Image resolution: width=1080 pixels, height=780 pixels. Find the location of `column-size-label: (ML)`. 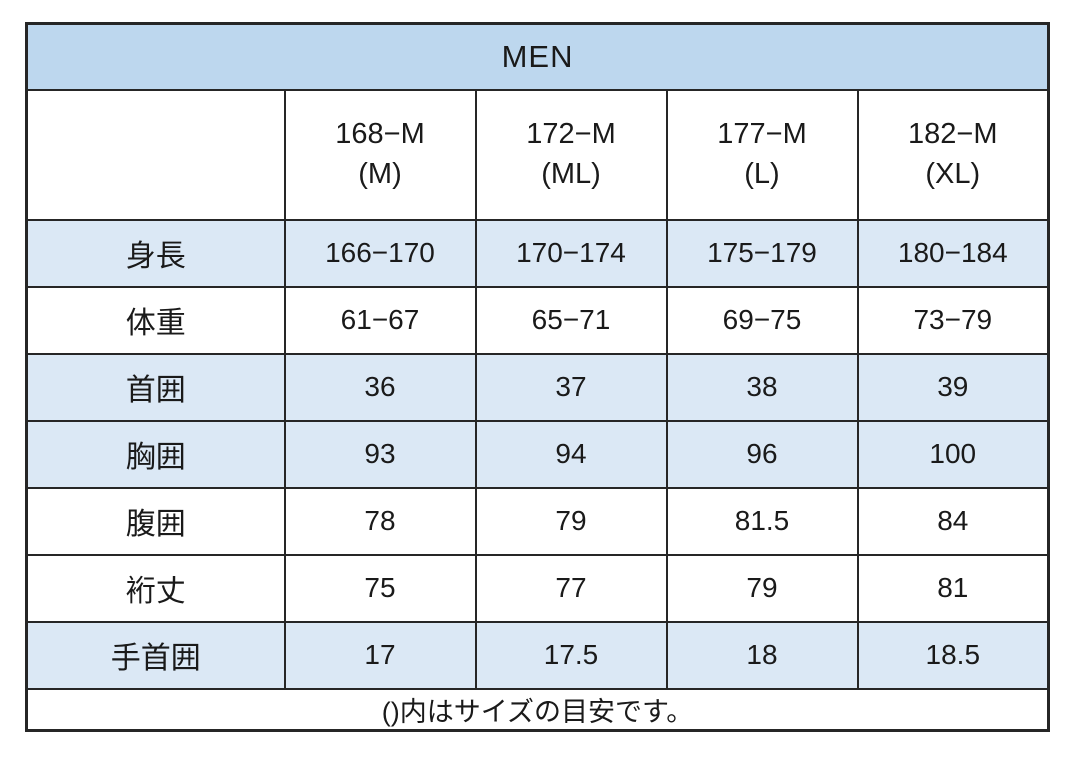

column-size-label: (ML) is located at coordinates (571, 173).